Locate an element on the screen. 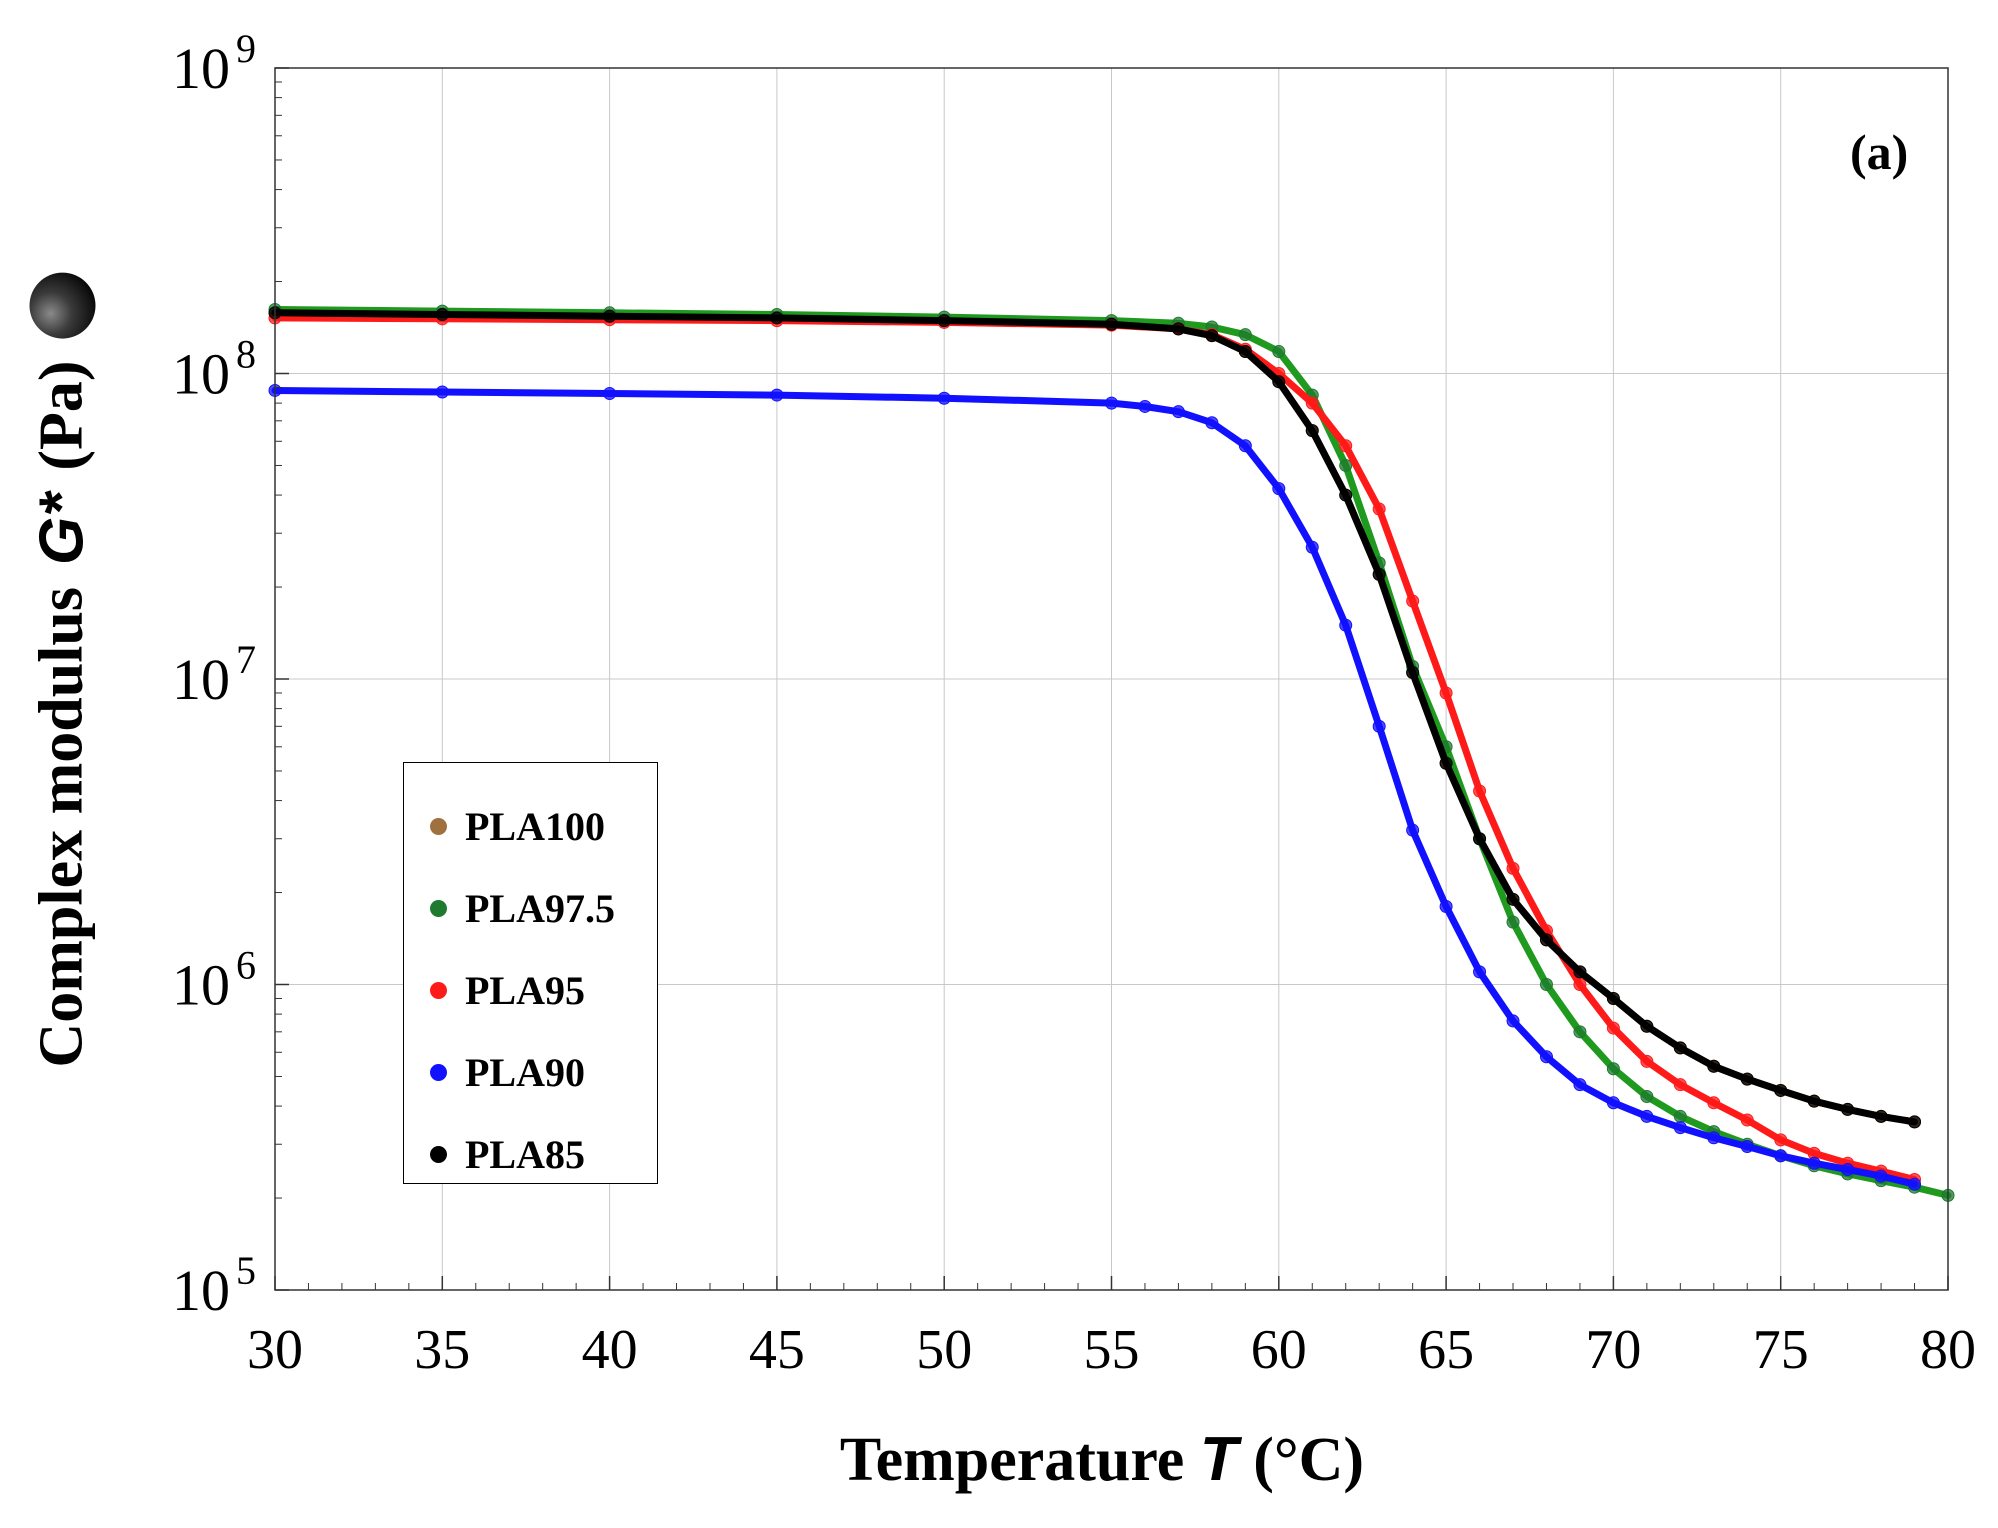 The image size is (1998, 1528). x-tick-label: 30 is located at coordinates (275, 1350).